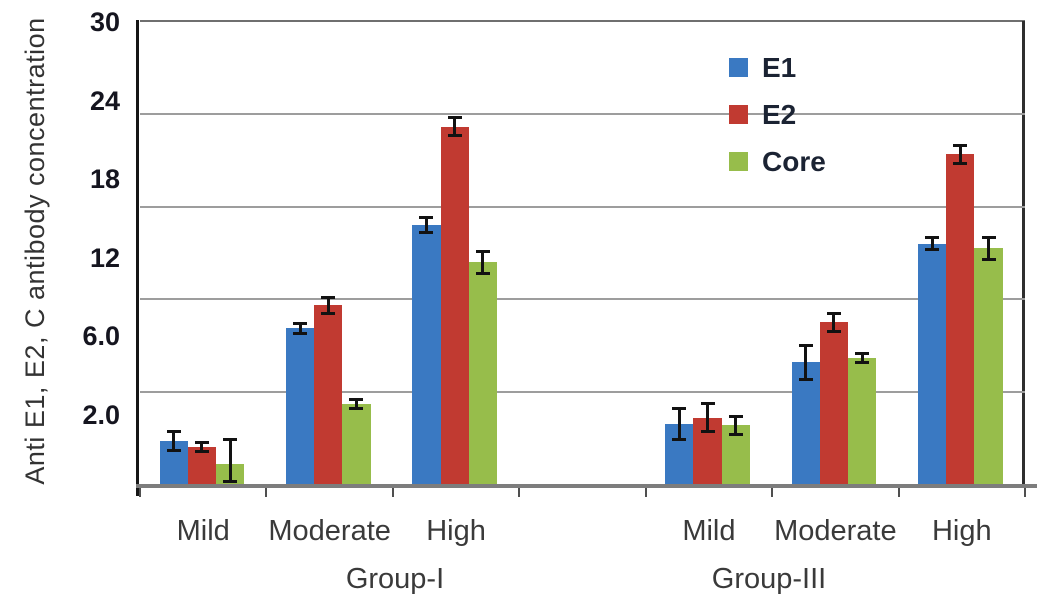  I want to click on error-bar-core-group-iii-mild, so click(736, 425).